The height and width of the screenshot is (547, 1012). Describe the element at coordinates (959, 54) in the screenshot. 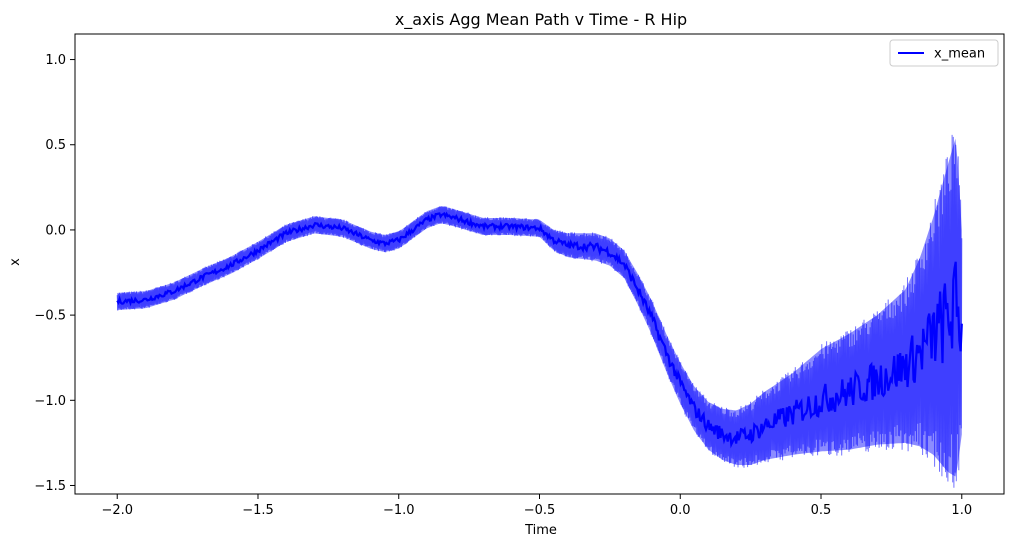

I see `legend-label-x-mean: x_mean` at that location.